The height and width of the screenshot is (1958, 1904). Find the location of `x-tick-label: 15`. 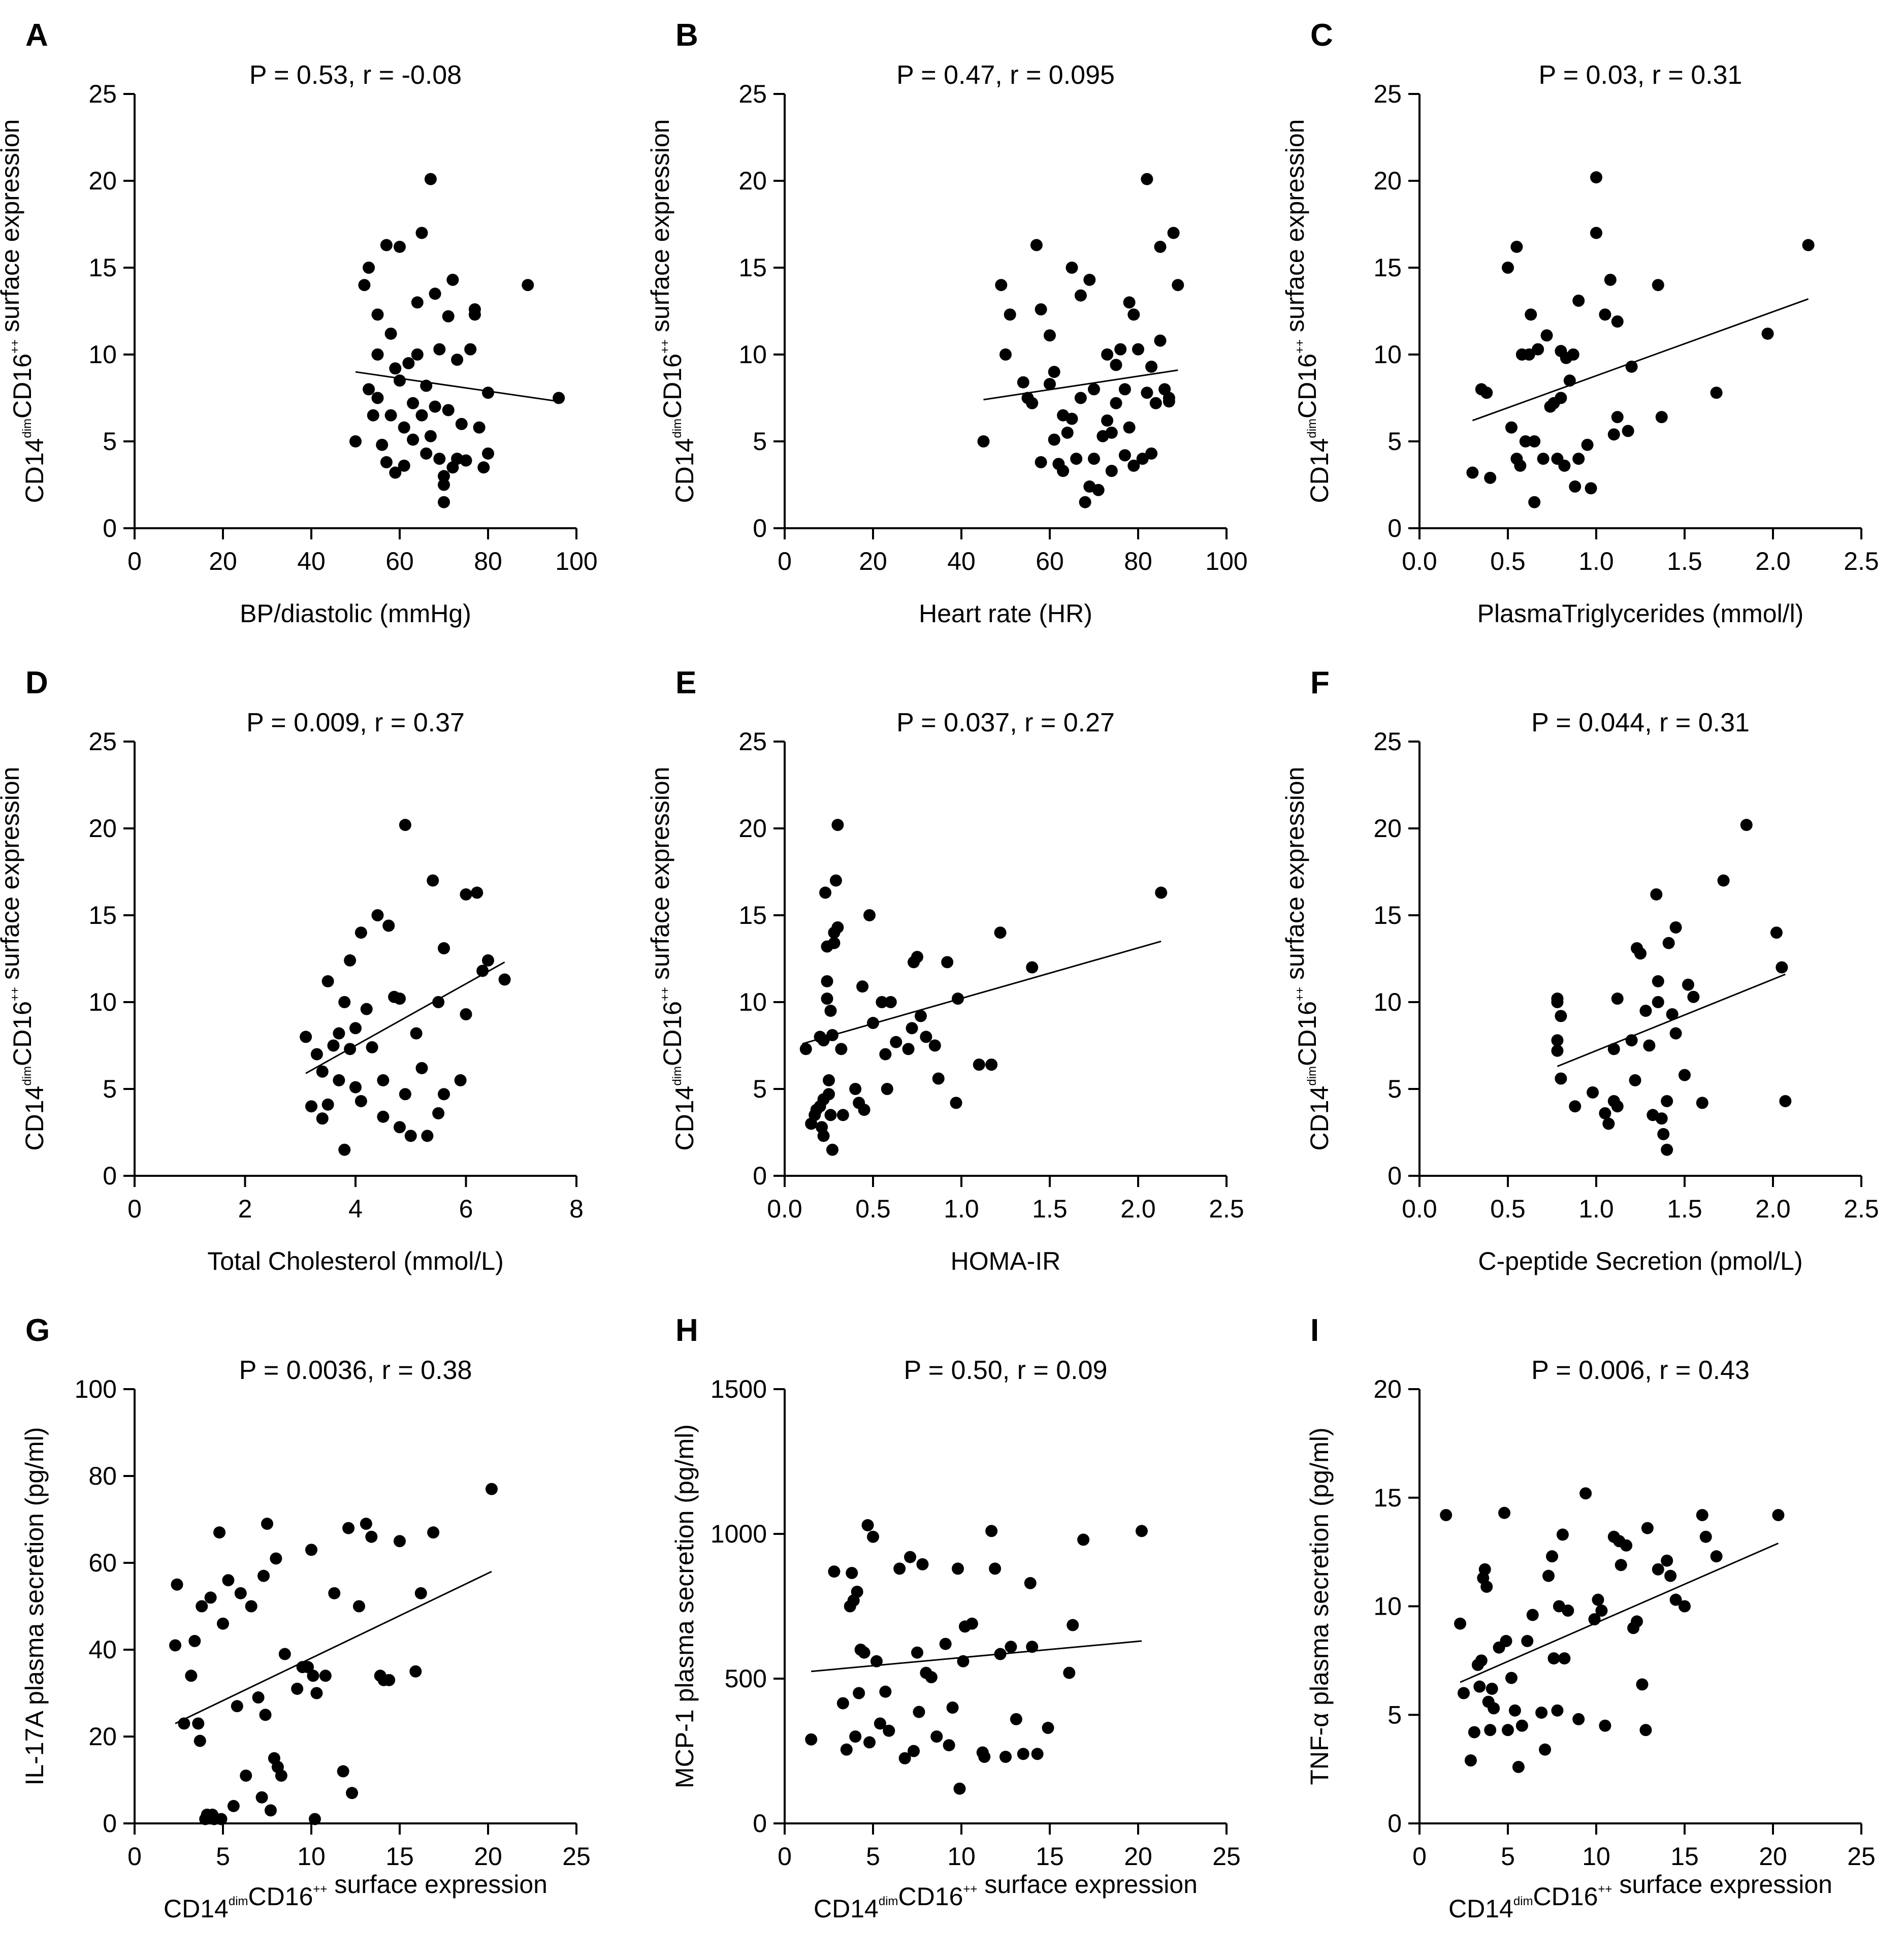

x-tick-label: 15 is located at coordinates (1050, 1856).